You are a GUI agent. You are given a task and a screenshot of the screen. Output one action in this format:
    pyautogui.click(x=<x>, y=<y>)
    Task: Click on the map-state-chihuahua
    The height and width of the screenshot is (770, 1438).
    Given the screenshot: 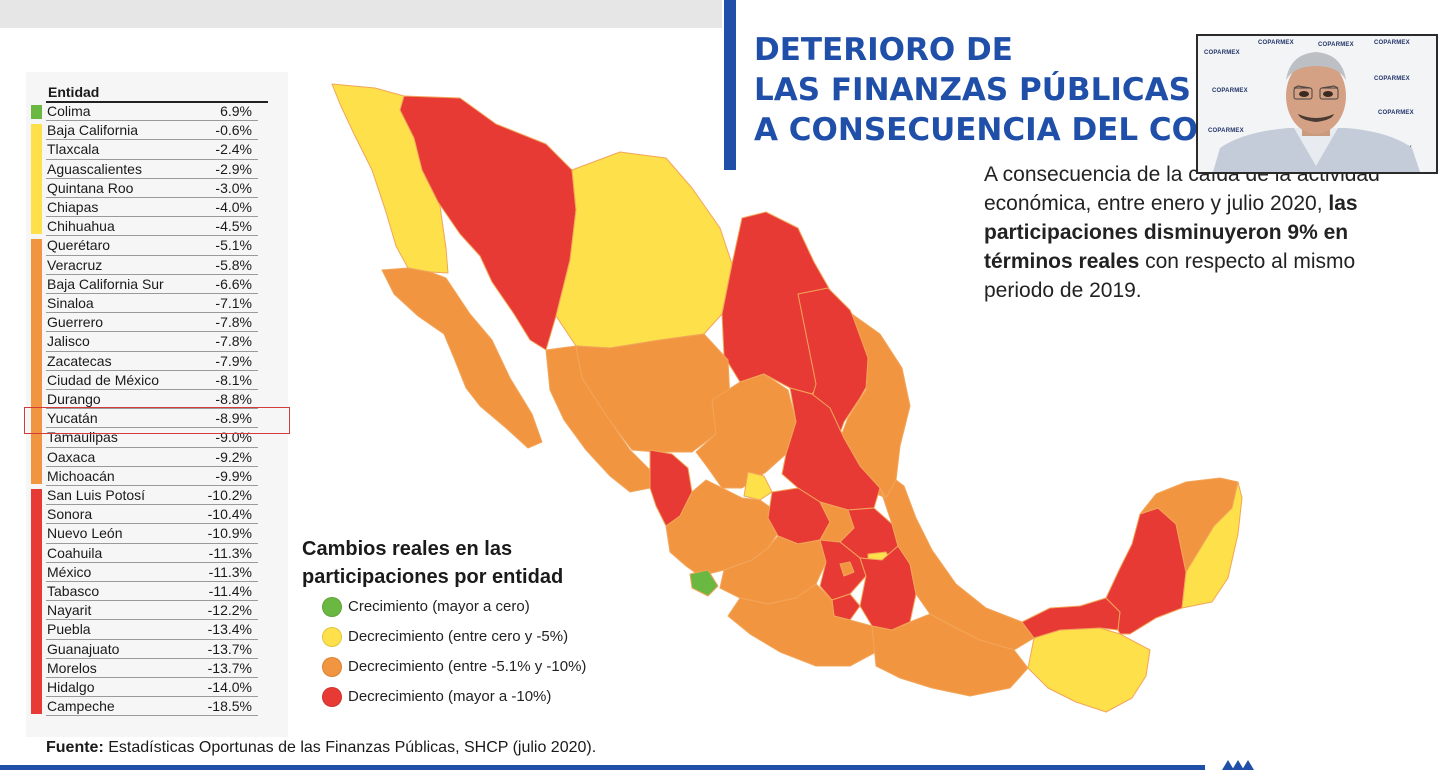 What is the action you would take?
    pyautogui.click(x=644, y=250)
    